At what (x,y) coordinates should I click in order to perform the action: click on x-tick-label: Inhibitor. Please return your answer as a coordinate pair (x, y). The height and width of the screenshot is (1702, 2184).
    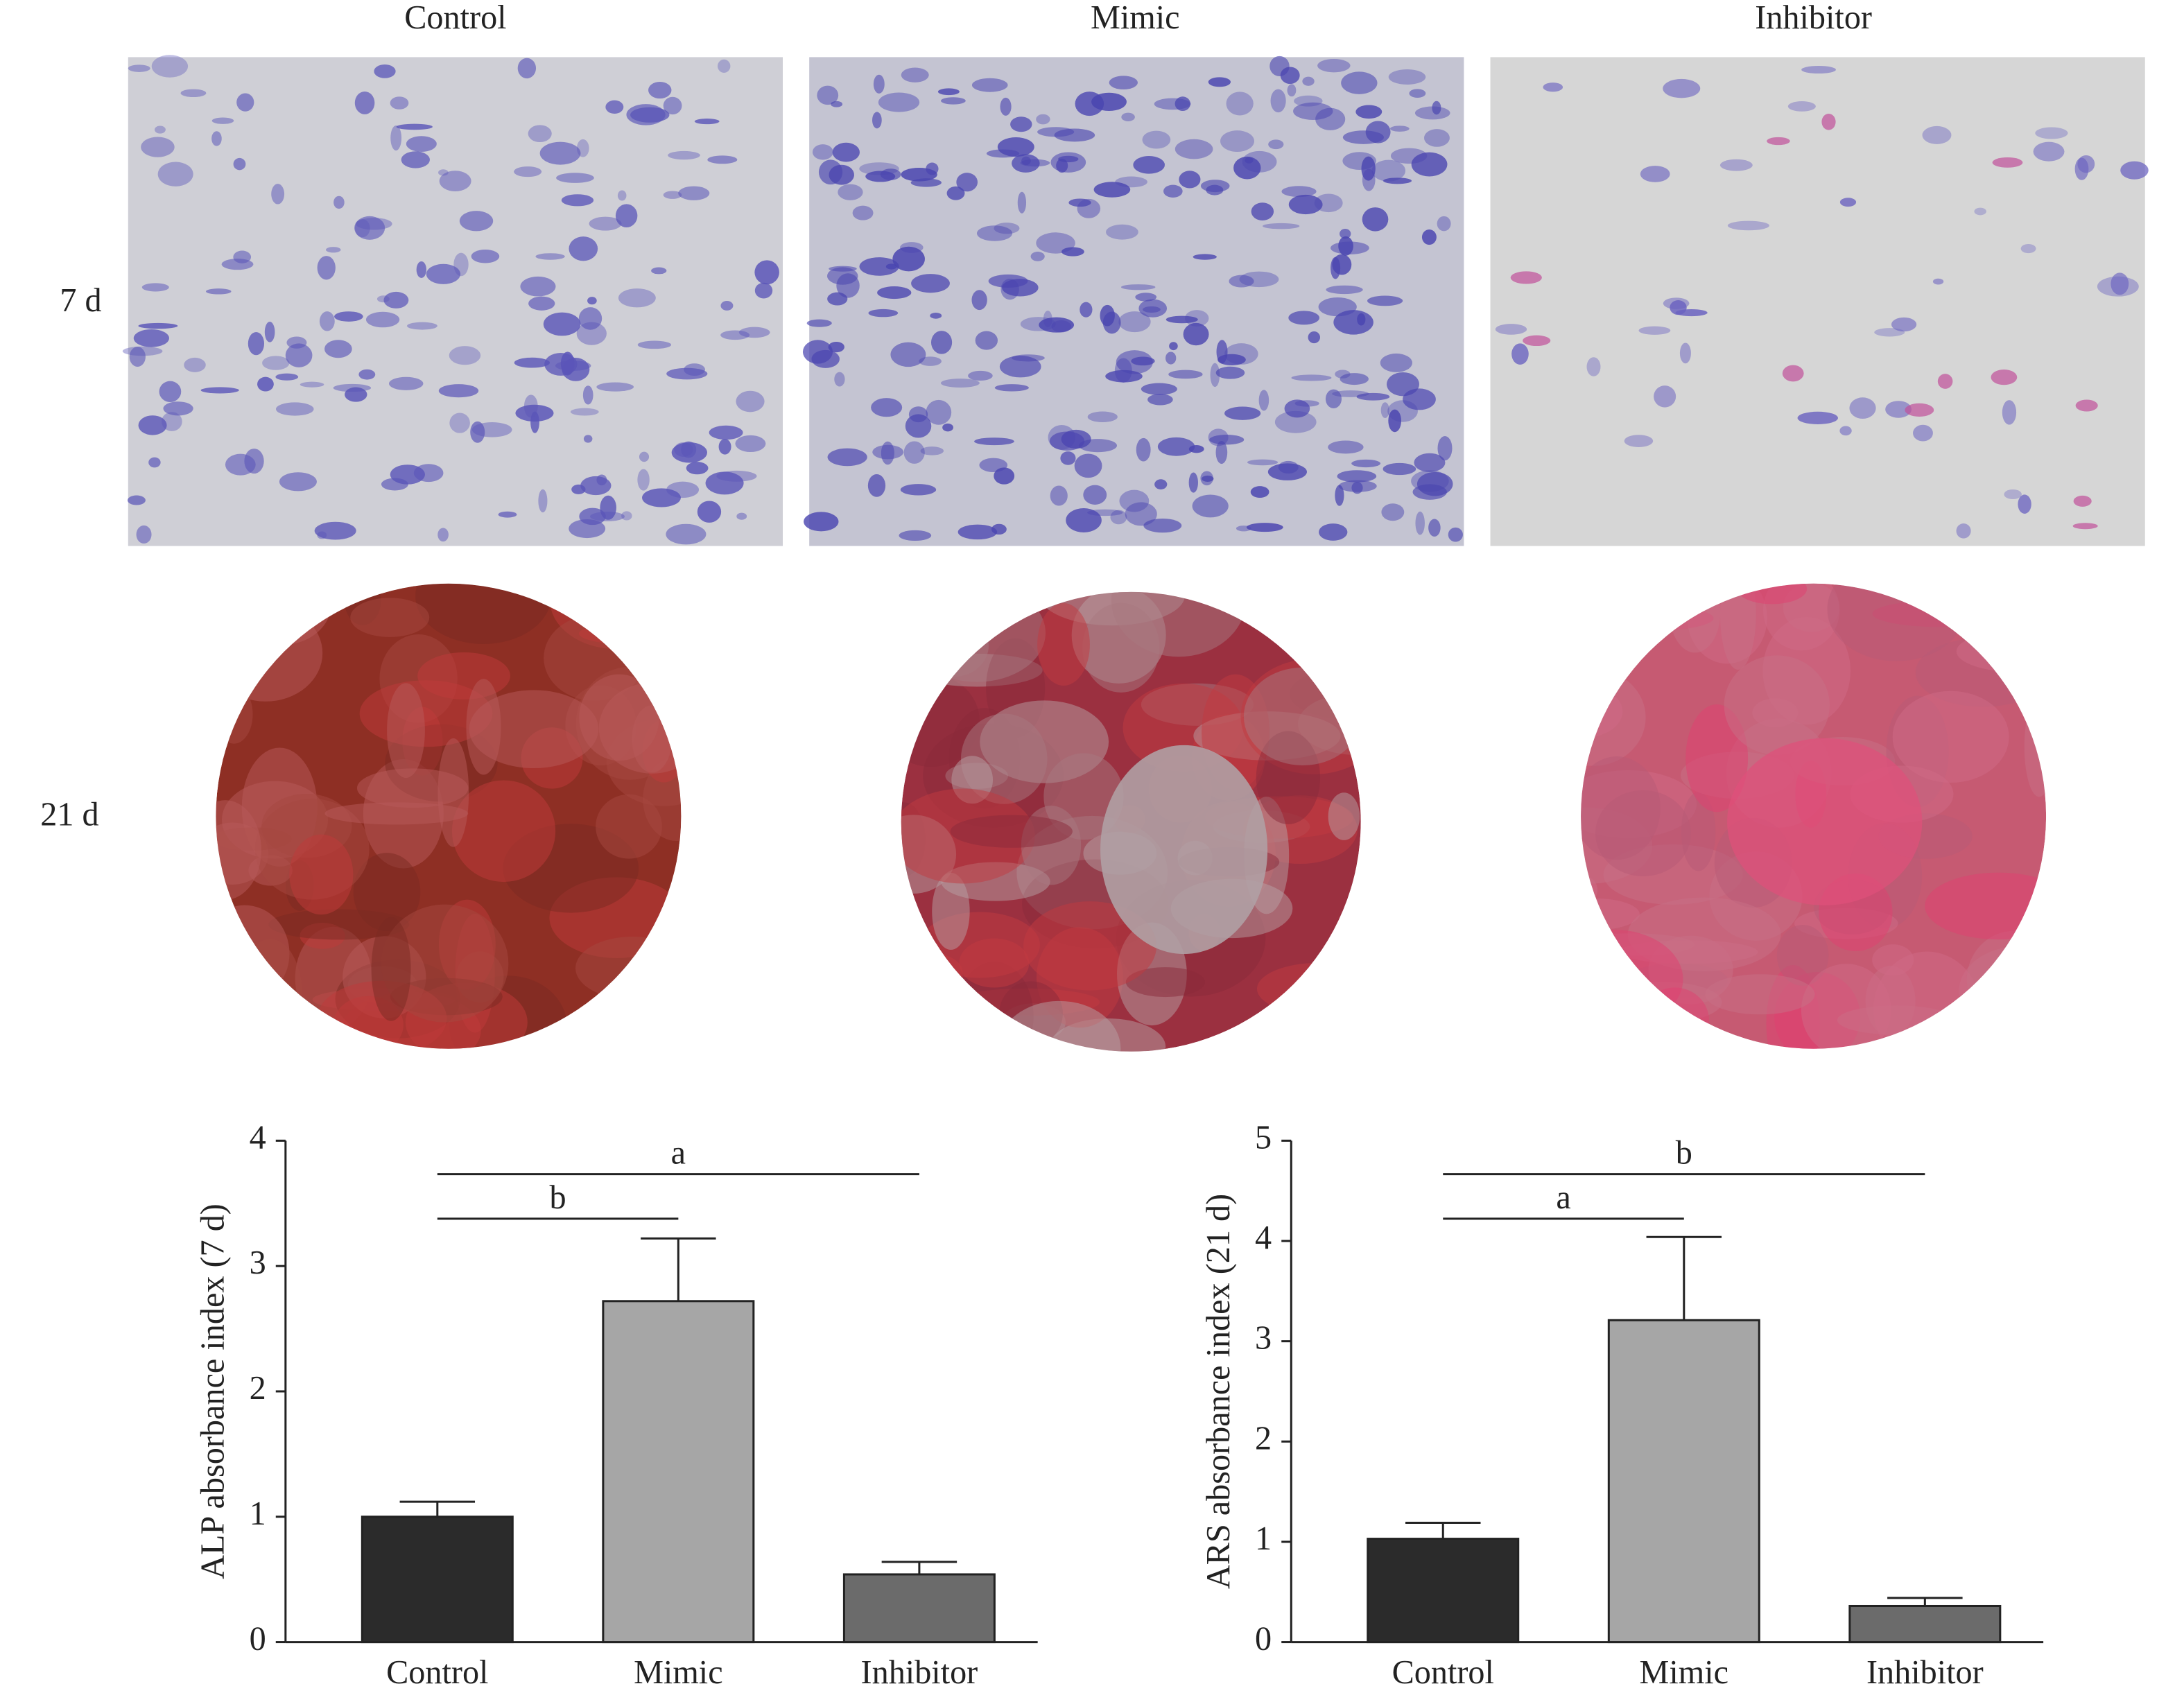
    Looking at the image, I should click on (919, 1672).